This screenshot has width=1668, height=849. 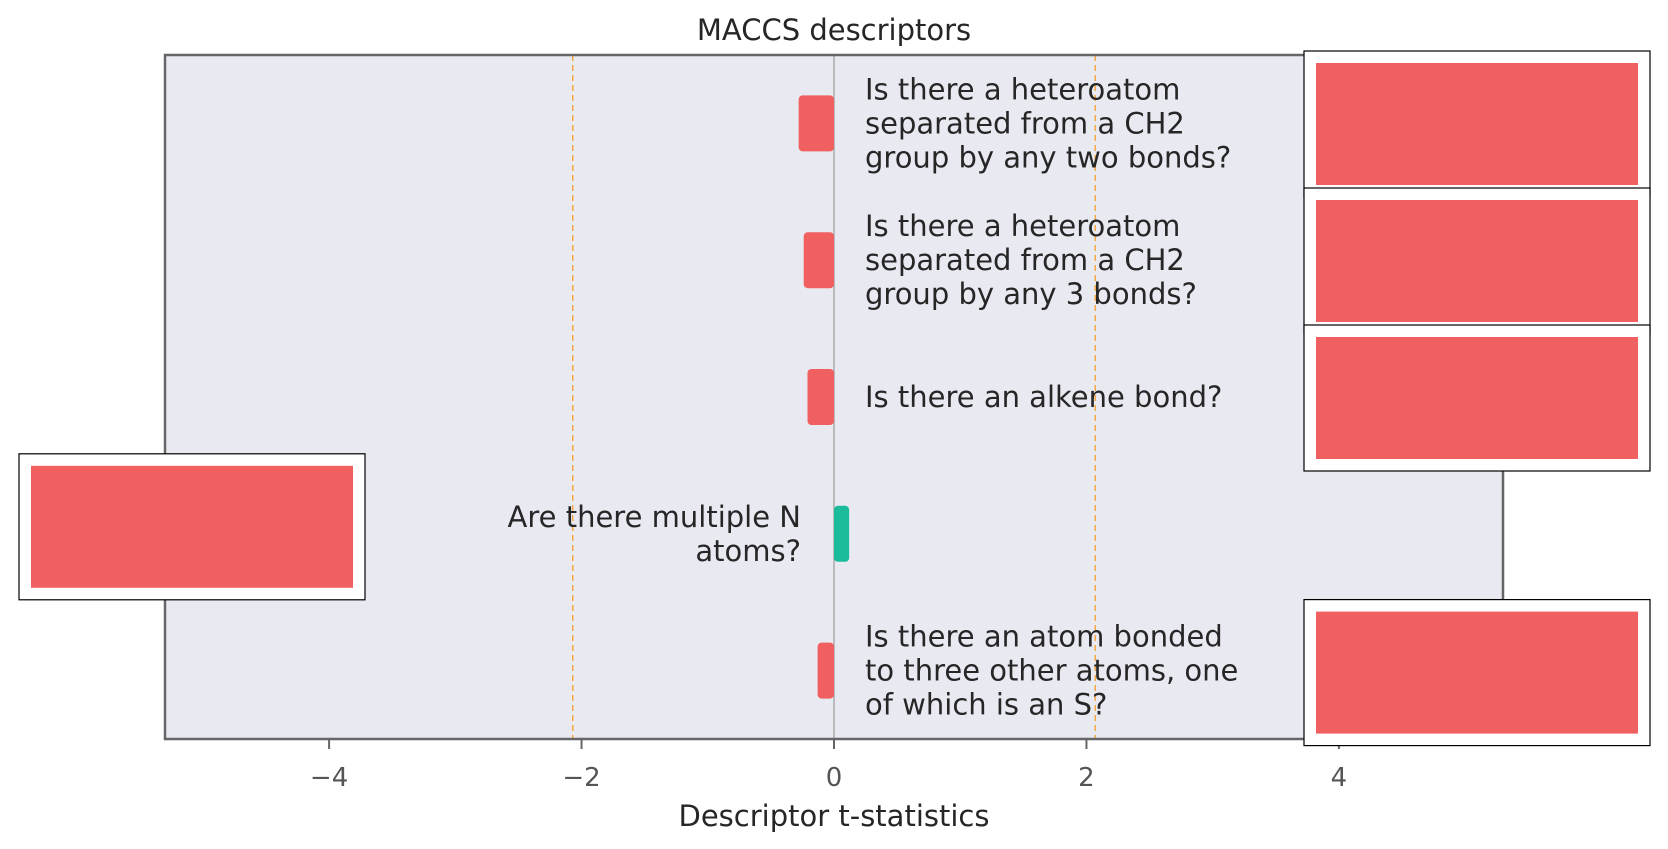 What do you see at coordinates (834, 778) in the screenshot?
I see `x-tick-label: 0` at bounding box center [834, 778].